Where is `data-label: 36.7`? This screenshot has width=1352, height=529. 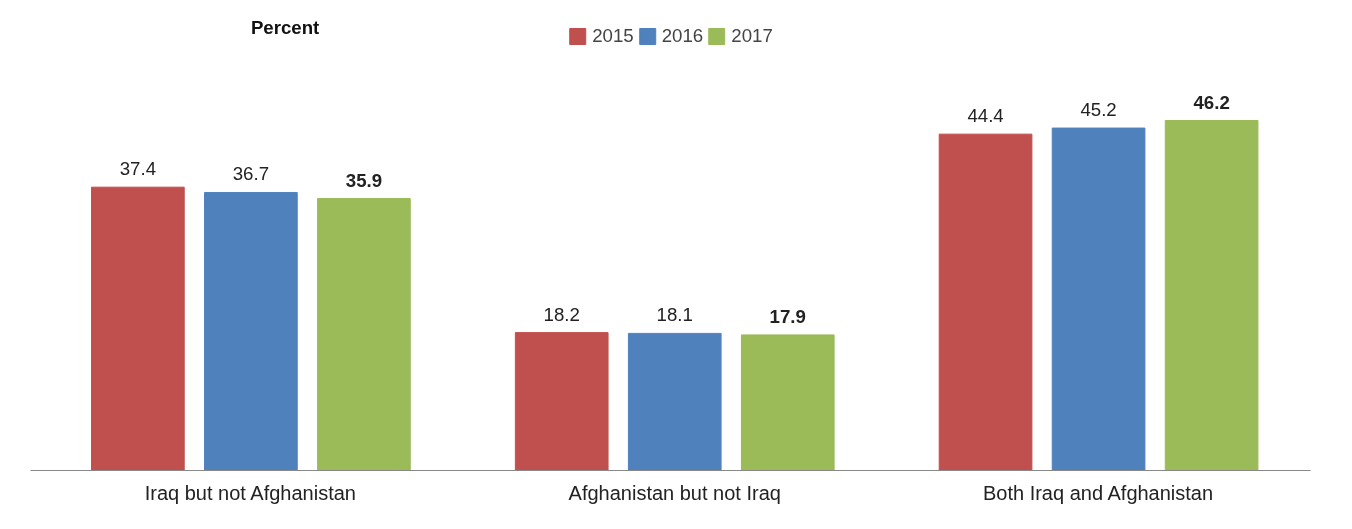
data-label: 36.7 is located at coordinates (251, 174).